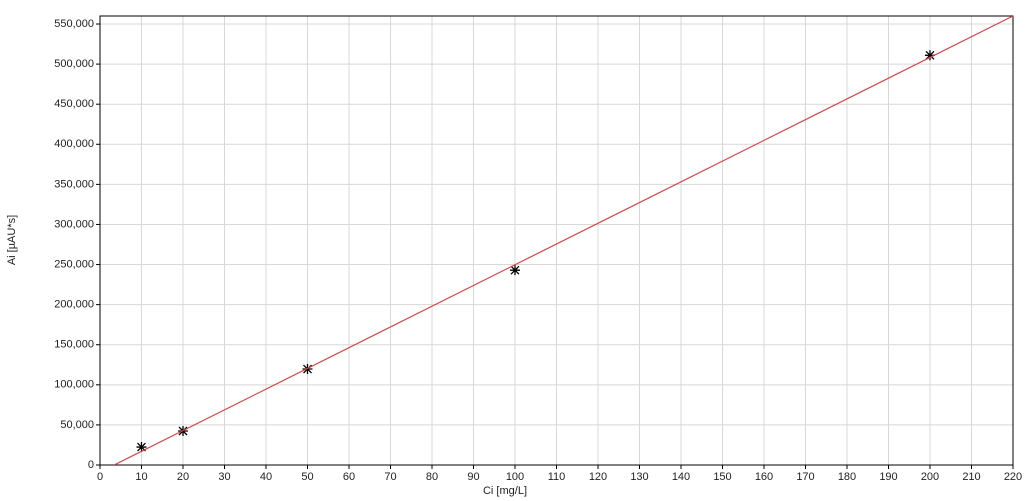  I want to click on x-tick-label: 100, so click(515, 477).